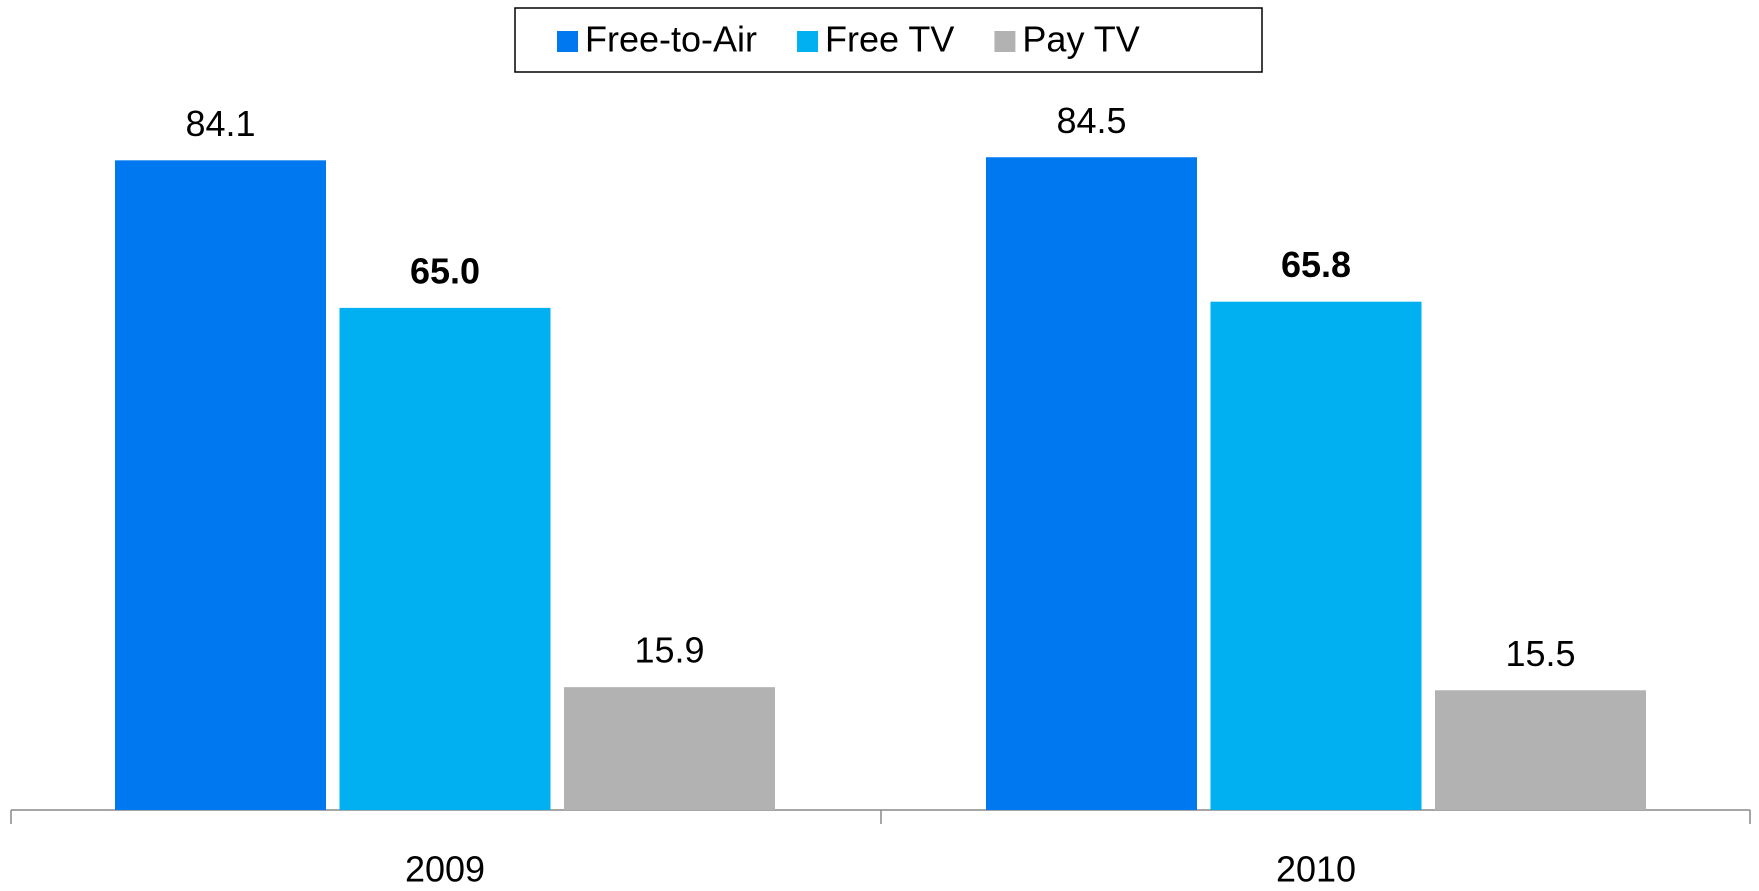 The height and width of the screenshot is (891, 1759). What do you see at coordinates (445, 869) in the screenshot?
I see `x-tick-label: 2009` at bounding box center [445, 869].